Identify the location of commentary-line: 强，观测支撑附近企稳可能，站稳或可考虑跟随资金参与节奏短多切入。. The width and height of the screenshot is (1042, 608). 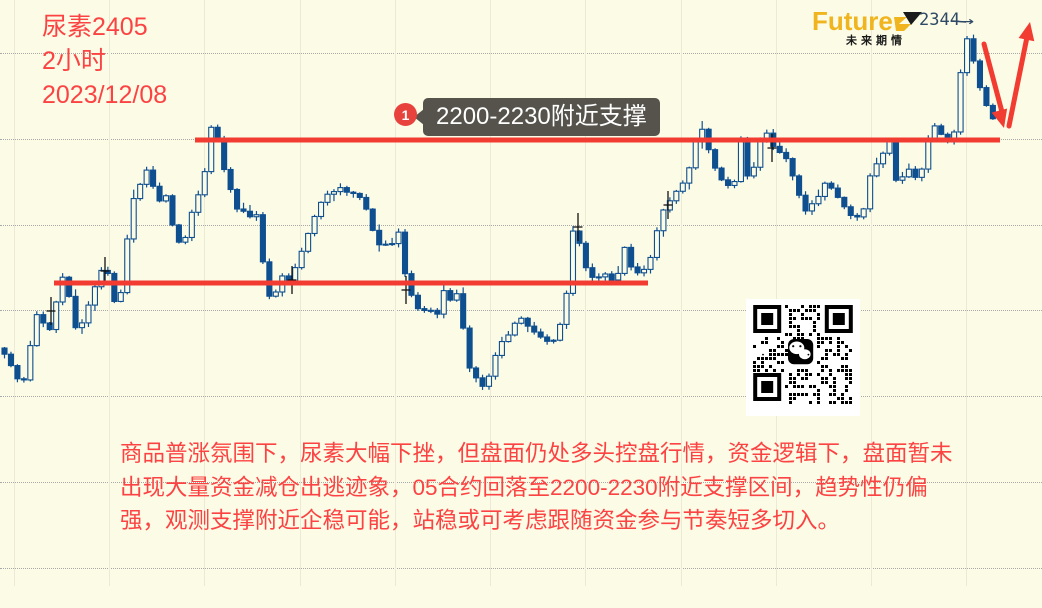
(480, 521).